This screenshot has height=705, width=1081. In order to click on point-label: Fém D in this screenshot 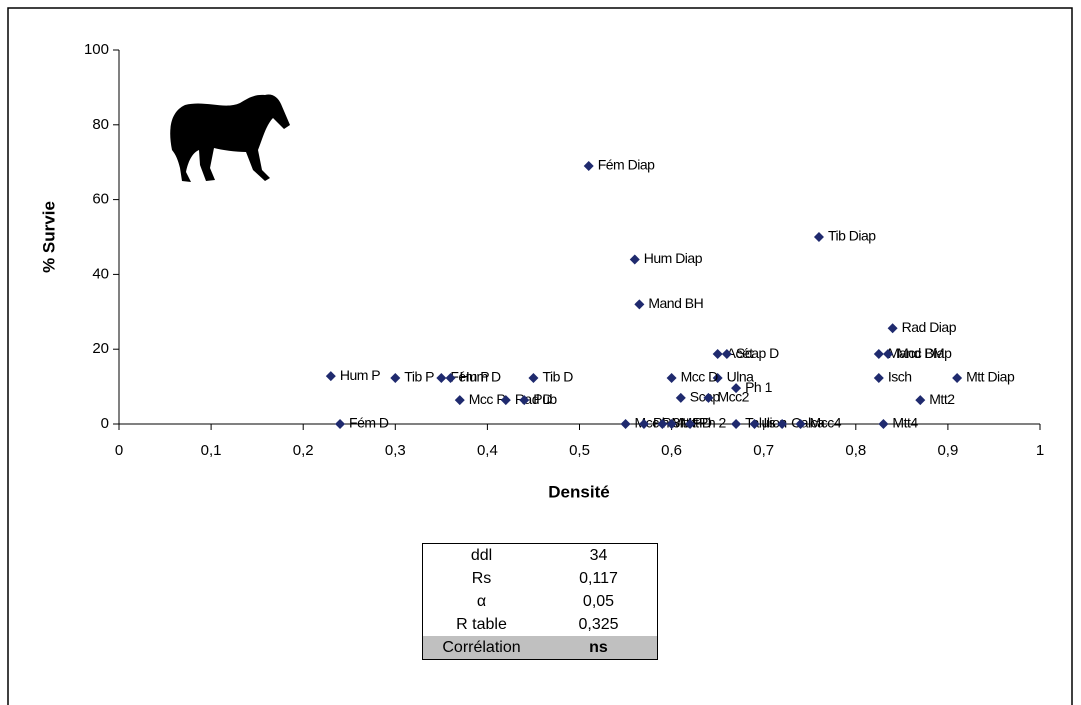, I will do `click(369, 423)`.